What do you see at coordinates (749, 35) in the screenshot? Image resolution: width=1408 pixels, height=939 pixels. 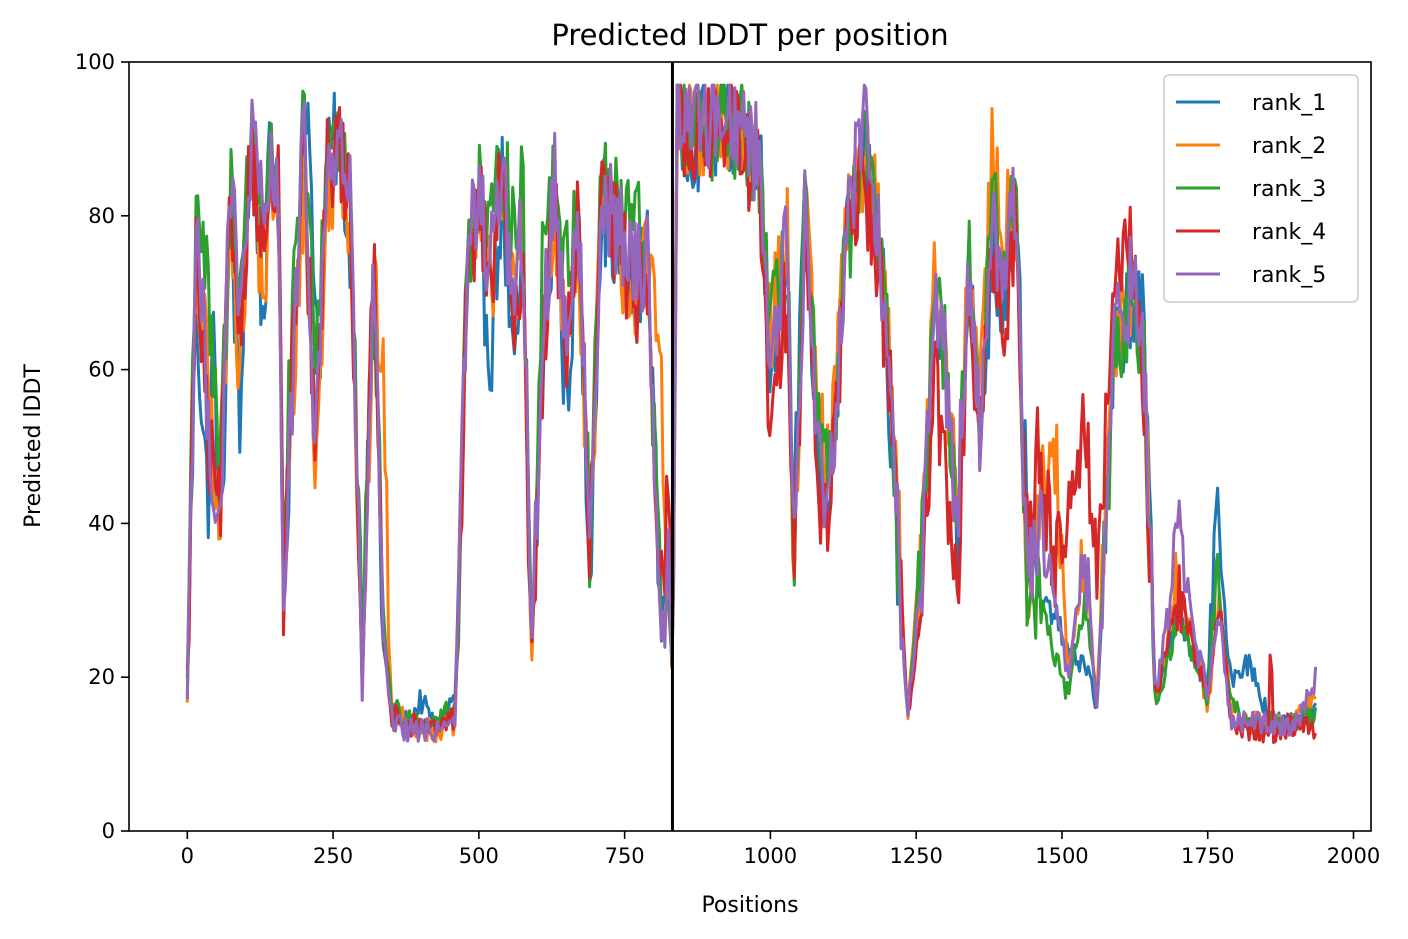 I see `chart-title: Predicted lDDT per position` at bounding box center [749, 35].